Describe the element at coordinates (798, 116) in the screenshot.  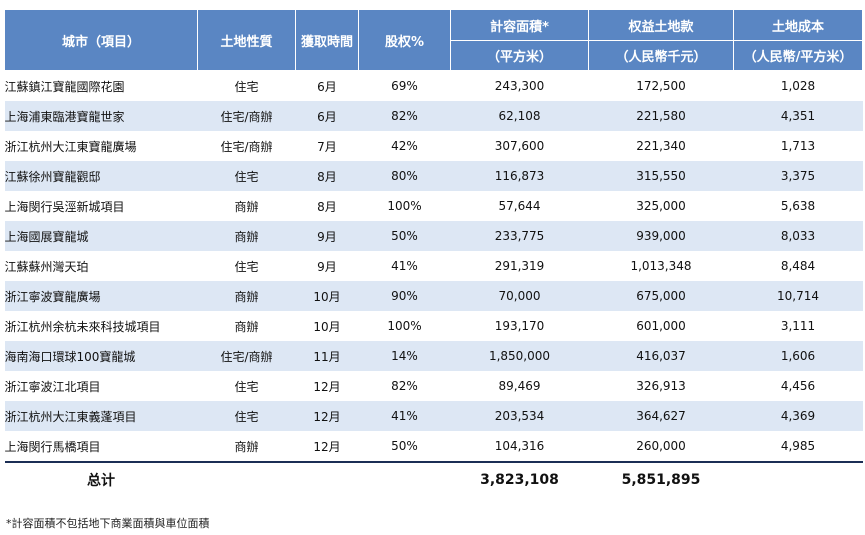
I see `cell-land-cost: 4,351` at that location.